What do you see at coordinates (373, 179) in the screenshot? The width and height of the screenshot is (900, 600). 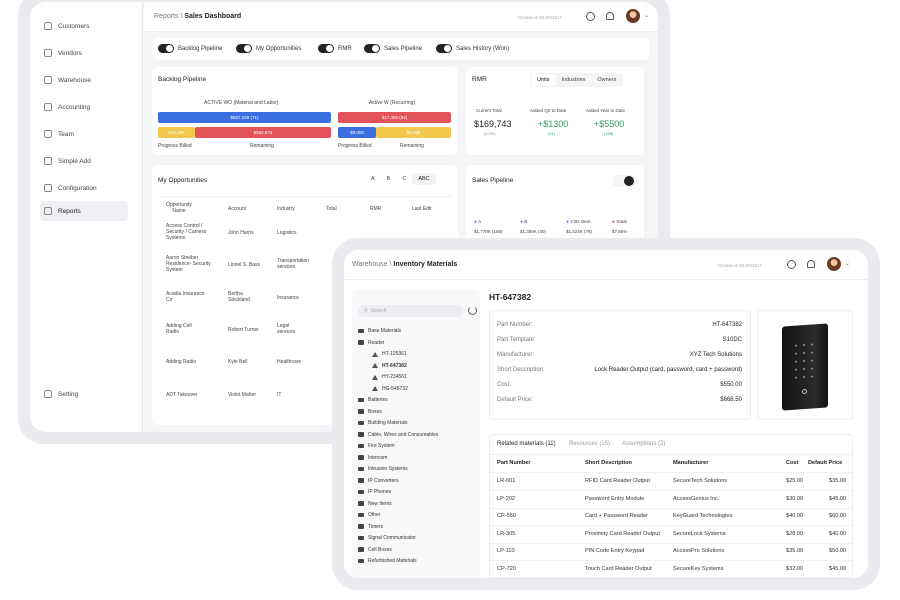 I see `filter-a: A` at bounding box center [373, 179].